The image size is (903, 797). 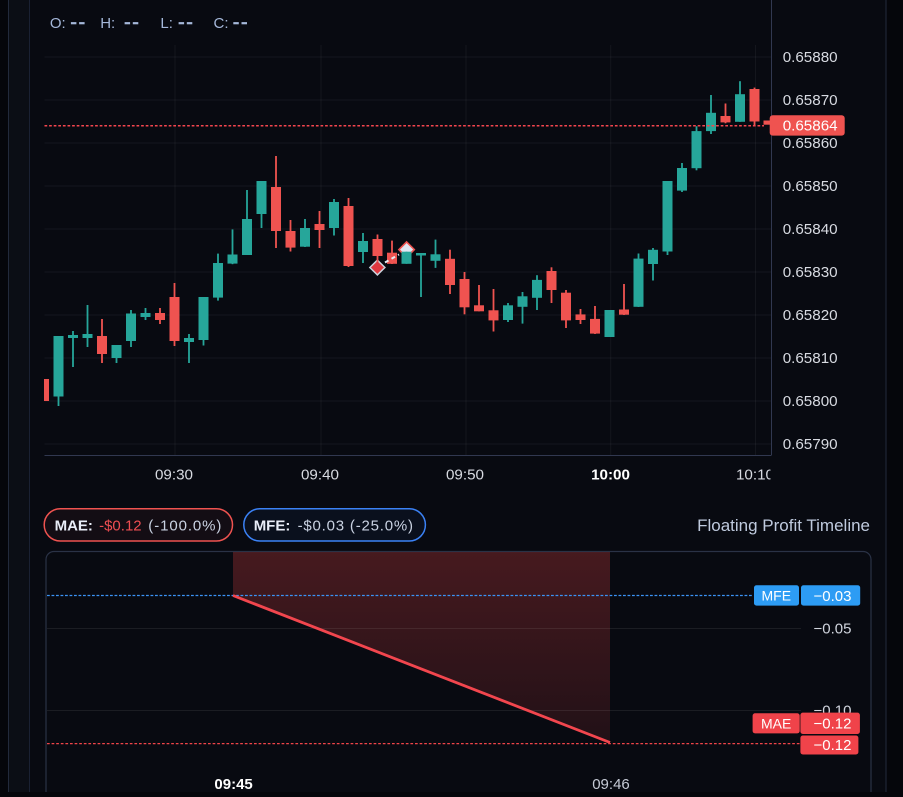 I want to click on svg-text: 0.65870, so click(x=810, y=100).